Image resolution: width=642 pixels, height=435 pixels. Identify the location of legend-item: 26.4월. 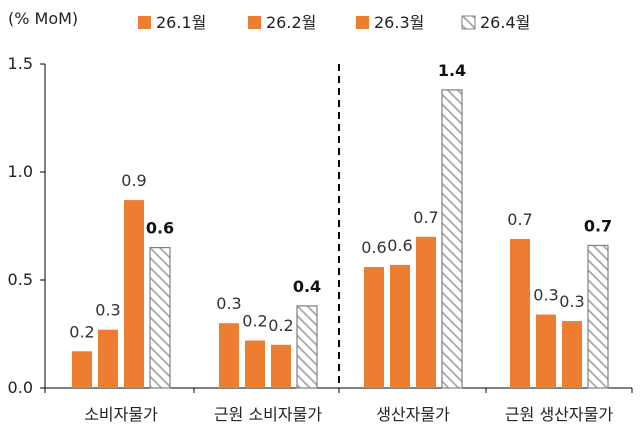
(495, 22).